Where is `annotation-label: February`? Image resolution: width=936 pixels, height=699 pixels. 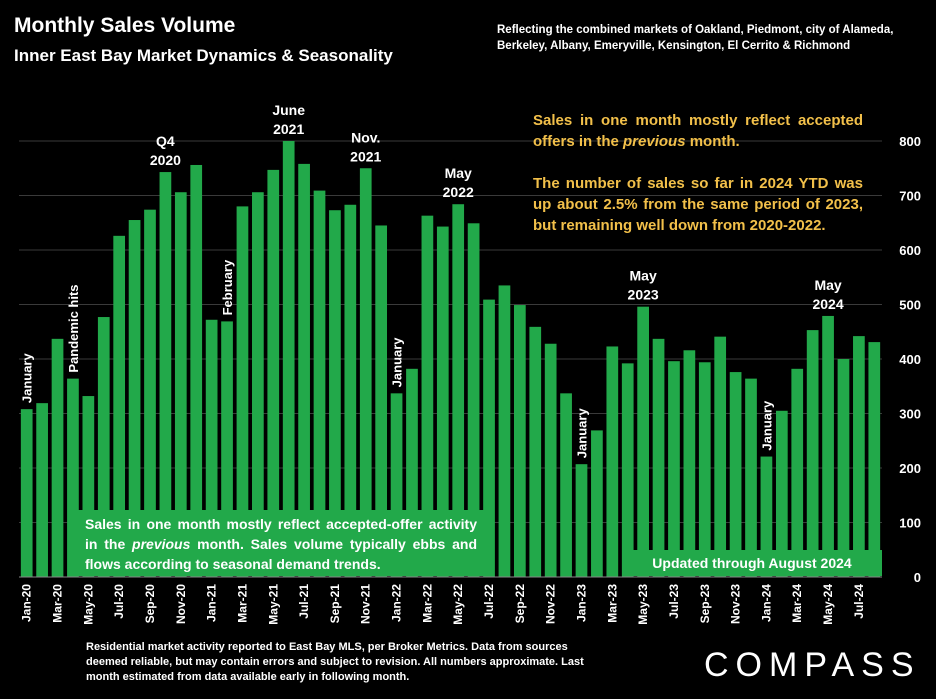 annotation-label: February is located at coordinates (227, 287).